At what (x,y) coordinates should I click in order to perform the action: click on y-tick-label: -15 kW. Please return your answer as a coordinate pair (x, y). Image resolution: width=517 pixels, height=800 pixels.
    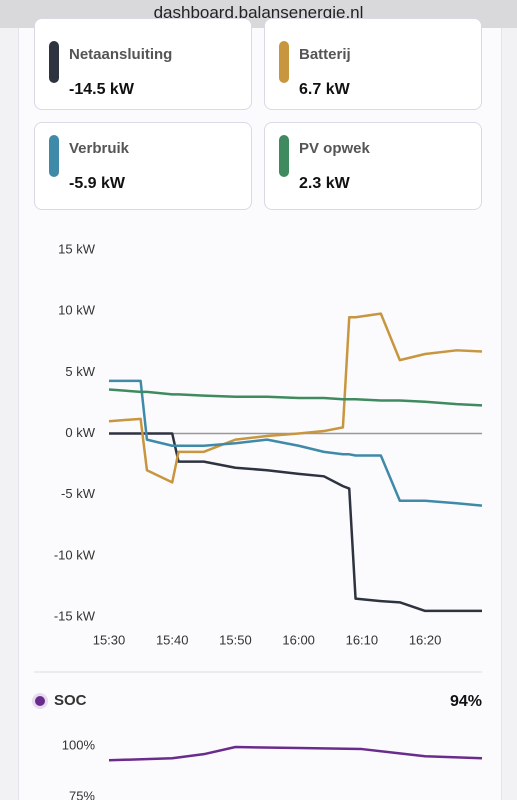
    Looking at the image, I should click on (75, 615).